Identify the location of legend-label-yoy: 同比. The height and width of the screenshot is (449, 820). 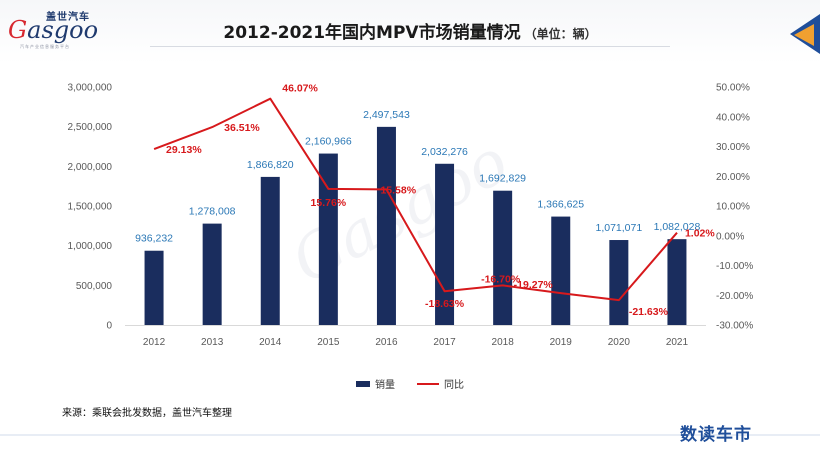
(454, 385).